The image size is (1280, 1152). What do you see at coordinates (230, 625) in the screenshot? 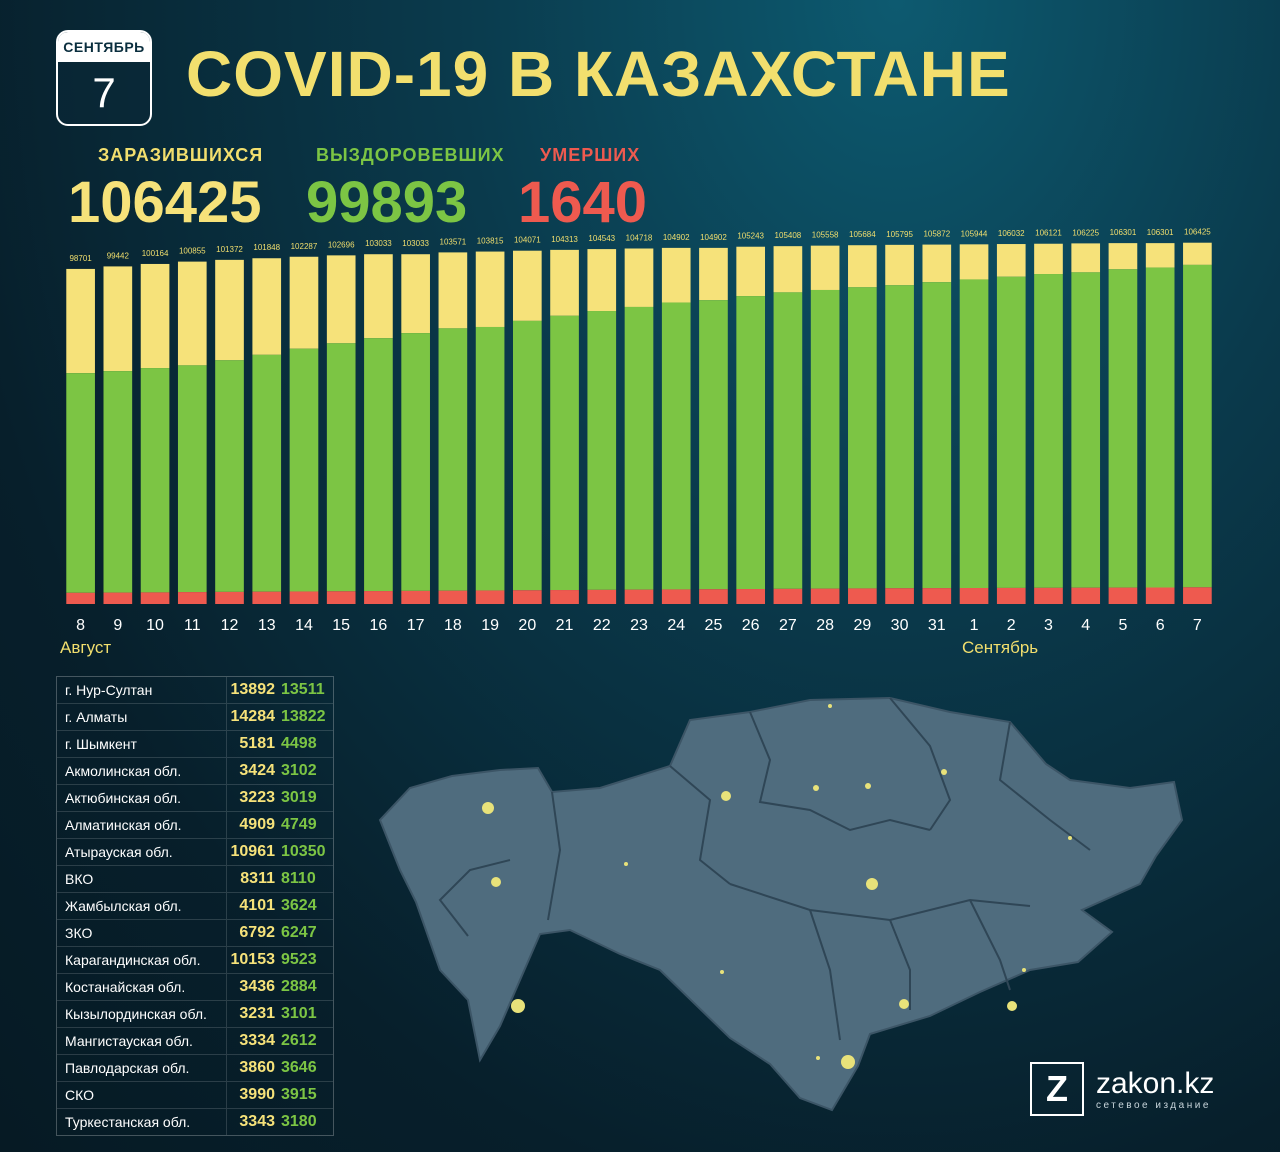
I see `x-tick-label: 12` at bounding box center [230, 625].